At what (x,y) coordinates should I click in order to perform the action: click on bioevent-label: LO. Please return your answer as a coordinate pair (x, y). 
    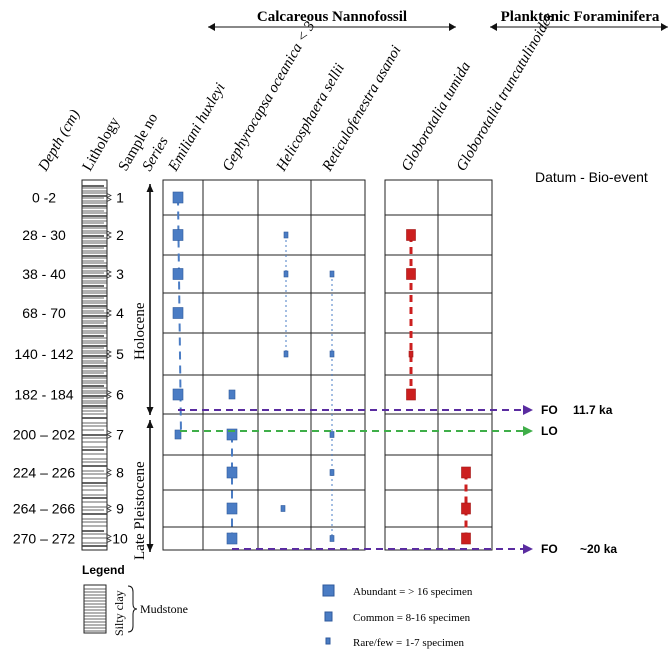
    Looking at the image, I should click on (549, 431).